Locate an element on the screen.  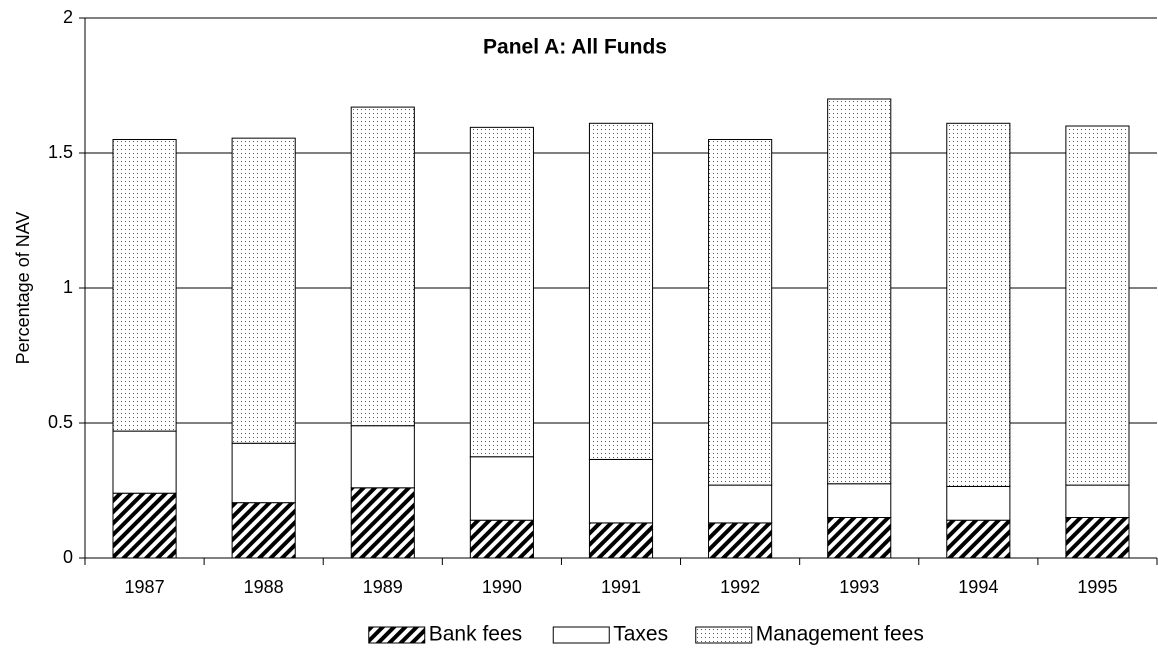
x-tick-label: 1992 is located at coordinates (740, 587).